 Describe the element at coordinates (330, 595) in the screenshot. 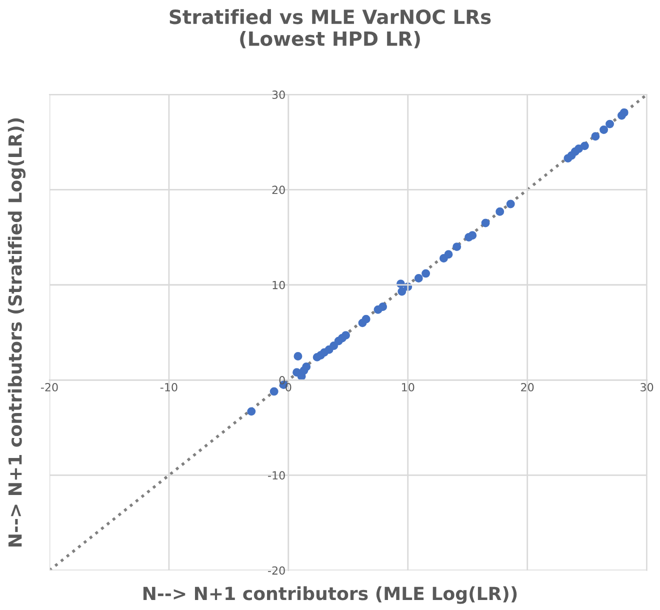

I see `x-axis-title: N--> N+1 contributors (MLE Log(LR))` at that location.